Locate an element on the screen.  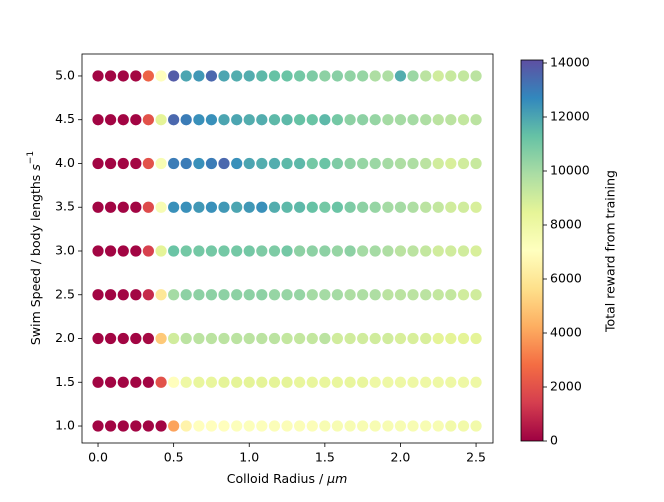
colorbar-tick-label: 0 is located at coordinates (554, 440).